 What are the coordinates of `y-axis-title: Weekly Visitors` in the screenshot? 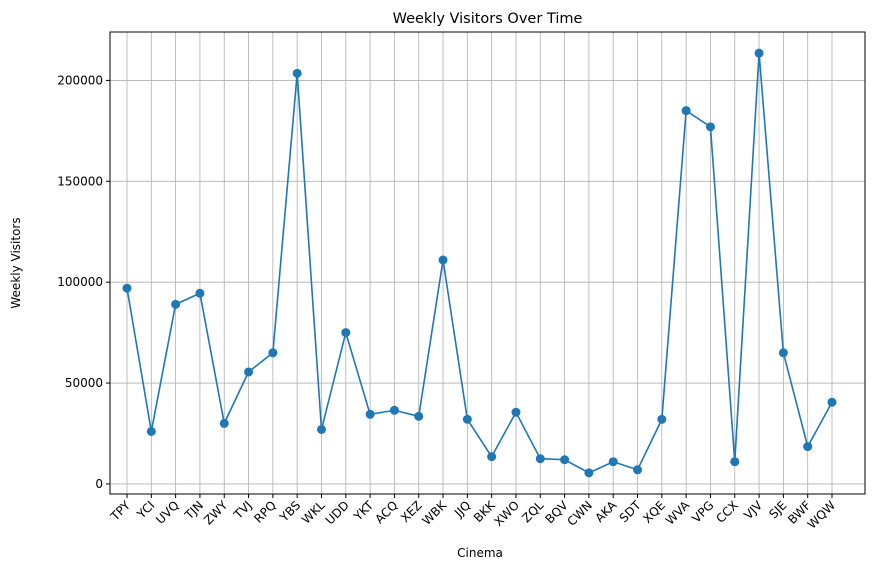 It's located at (16, 262).